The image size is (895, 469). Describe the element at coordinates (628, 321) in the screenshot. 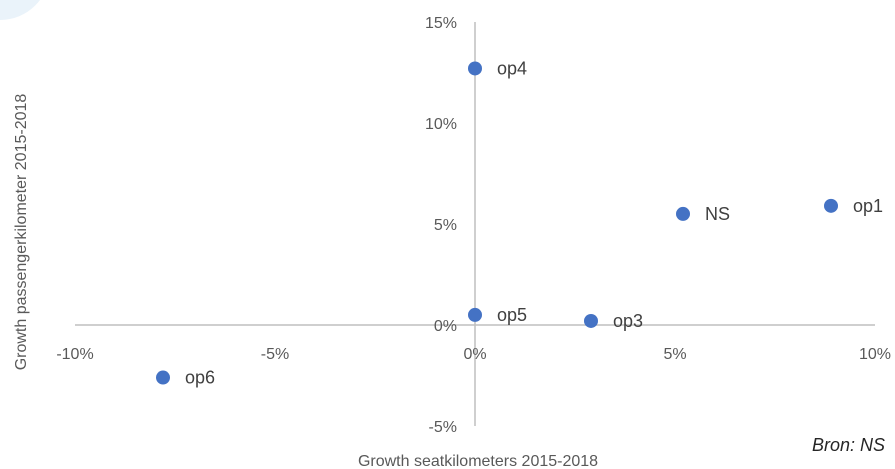

I see `data-point-label: op3` at that location.